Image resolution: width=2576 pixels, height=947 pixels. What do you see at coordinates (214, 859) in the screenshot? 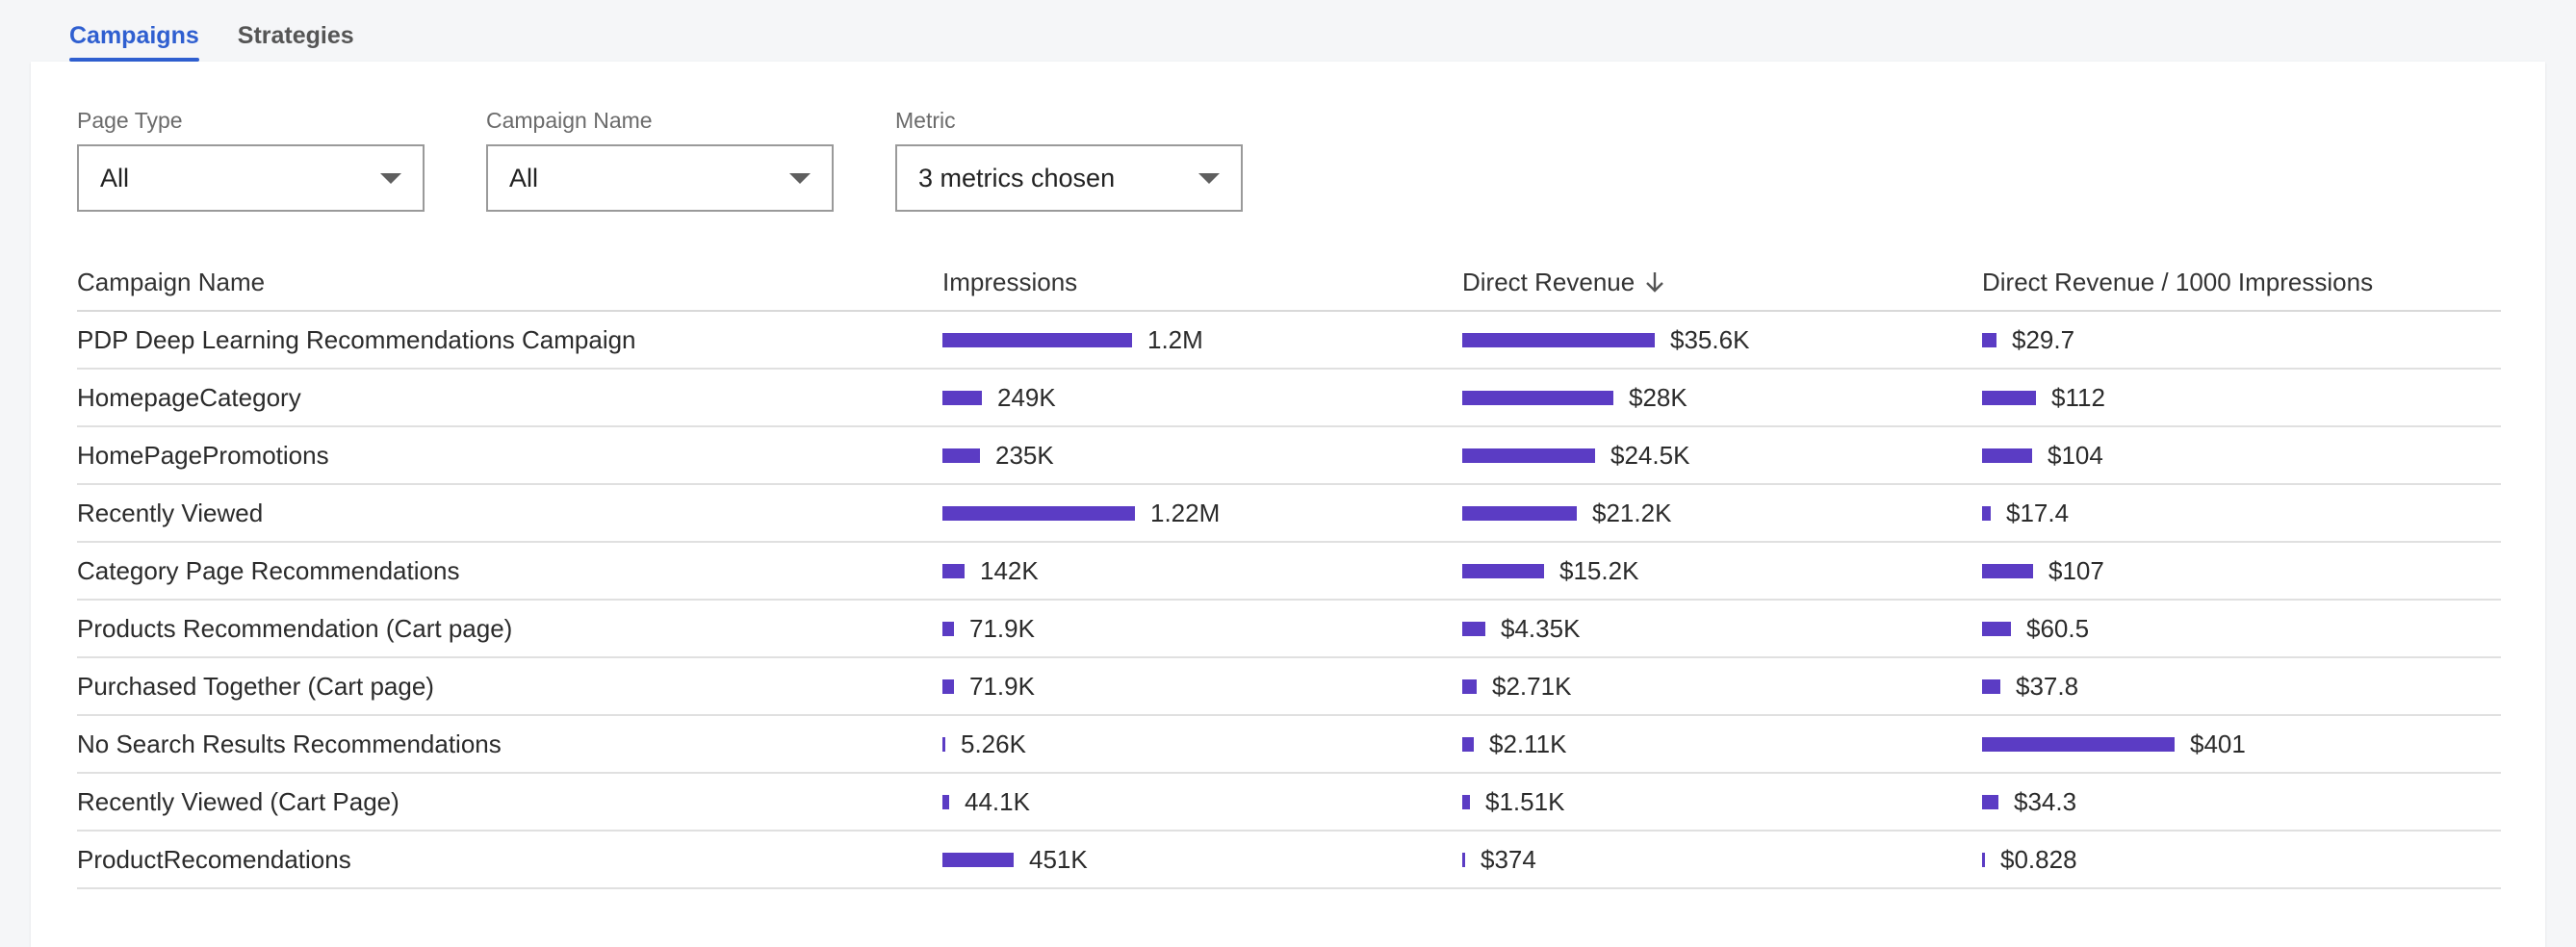
I see `campaign-name-cell: ProductRecomendations` at bounding box center [214, 859].